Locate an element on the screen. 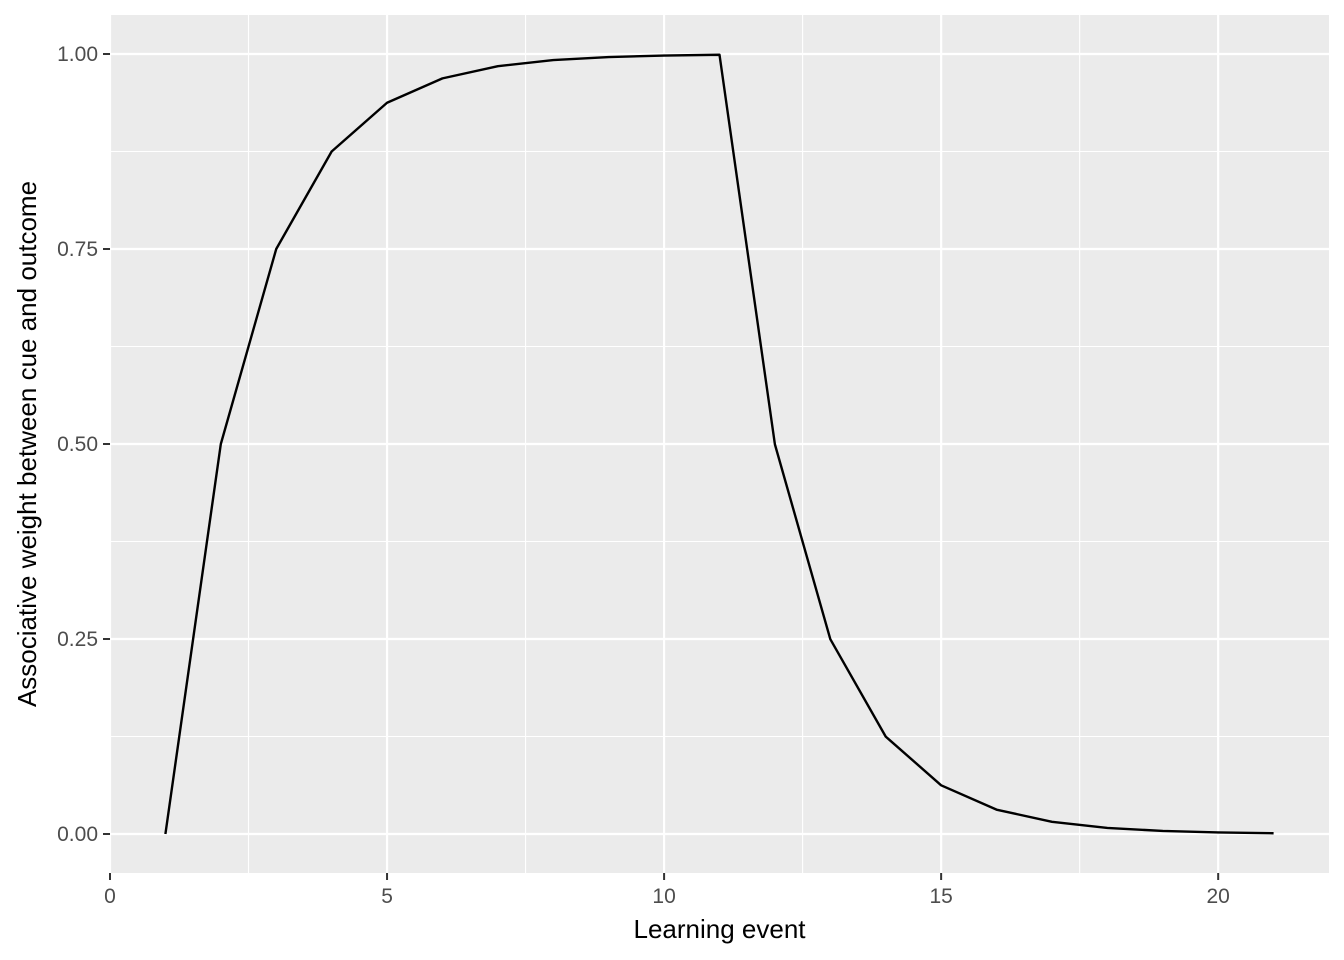 This screenshot has height=960, width=1344. y-axis: 0.00 0.25 0.50 0.75 1.00 is located at coordinates (83, 444).